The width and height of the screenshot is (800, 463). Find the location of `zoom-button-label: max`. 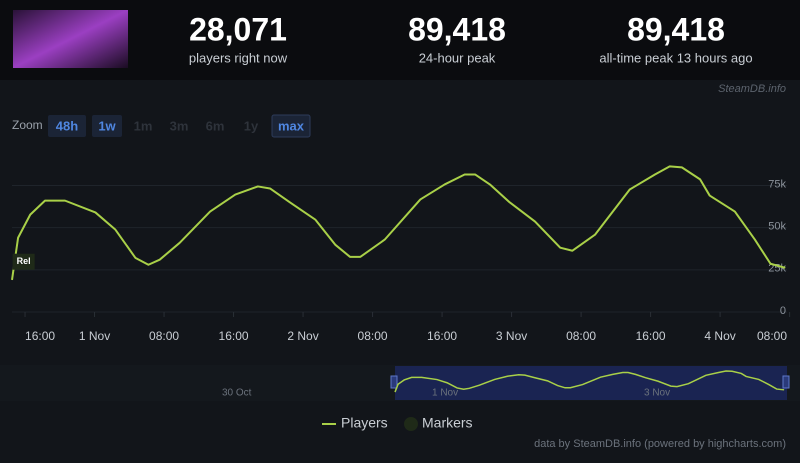

zoom-button-label: max is located at coordinates (291, 125).